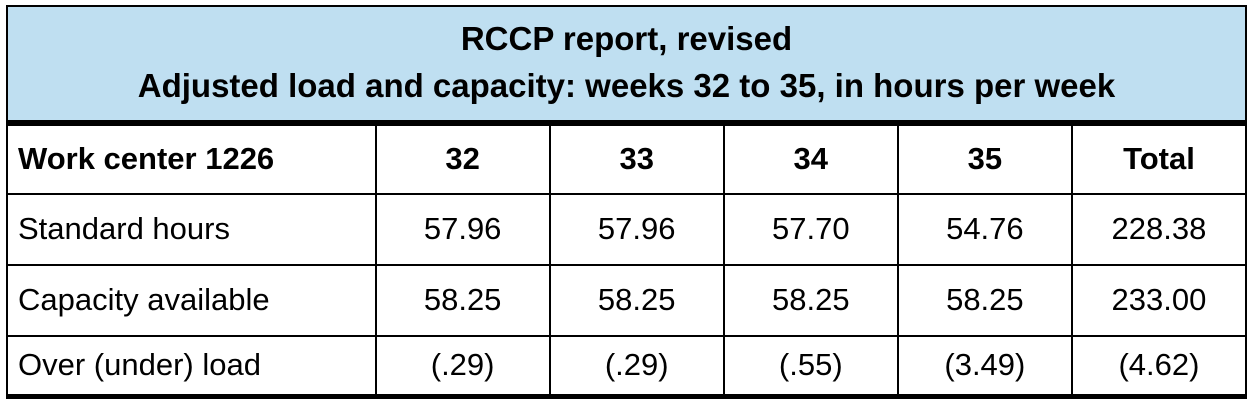 Image resolution: width=1253 pixels, height=412 pixels. I want to click on header-week-33: 33, so click(636, 160).